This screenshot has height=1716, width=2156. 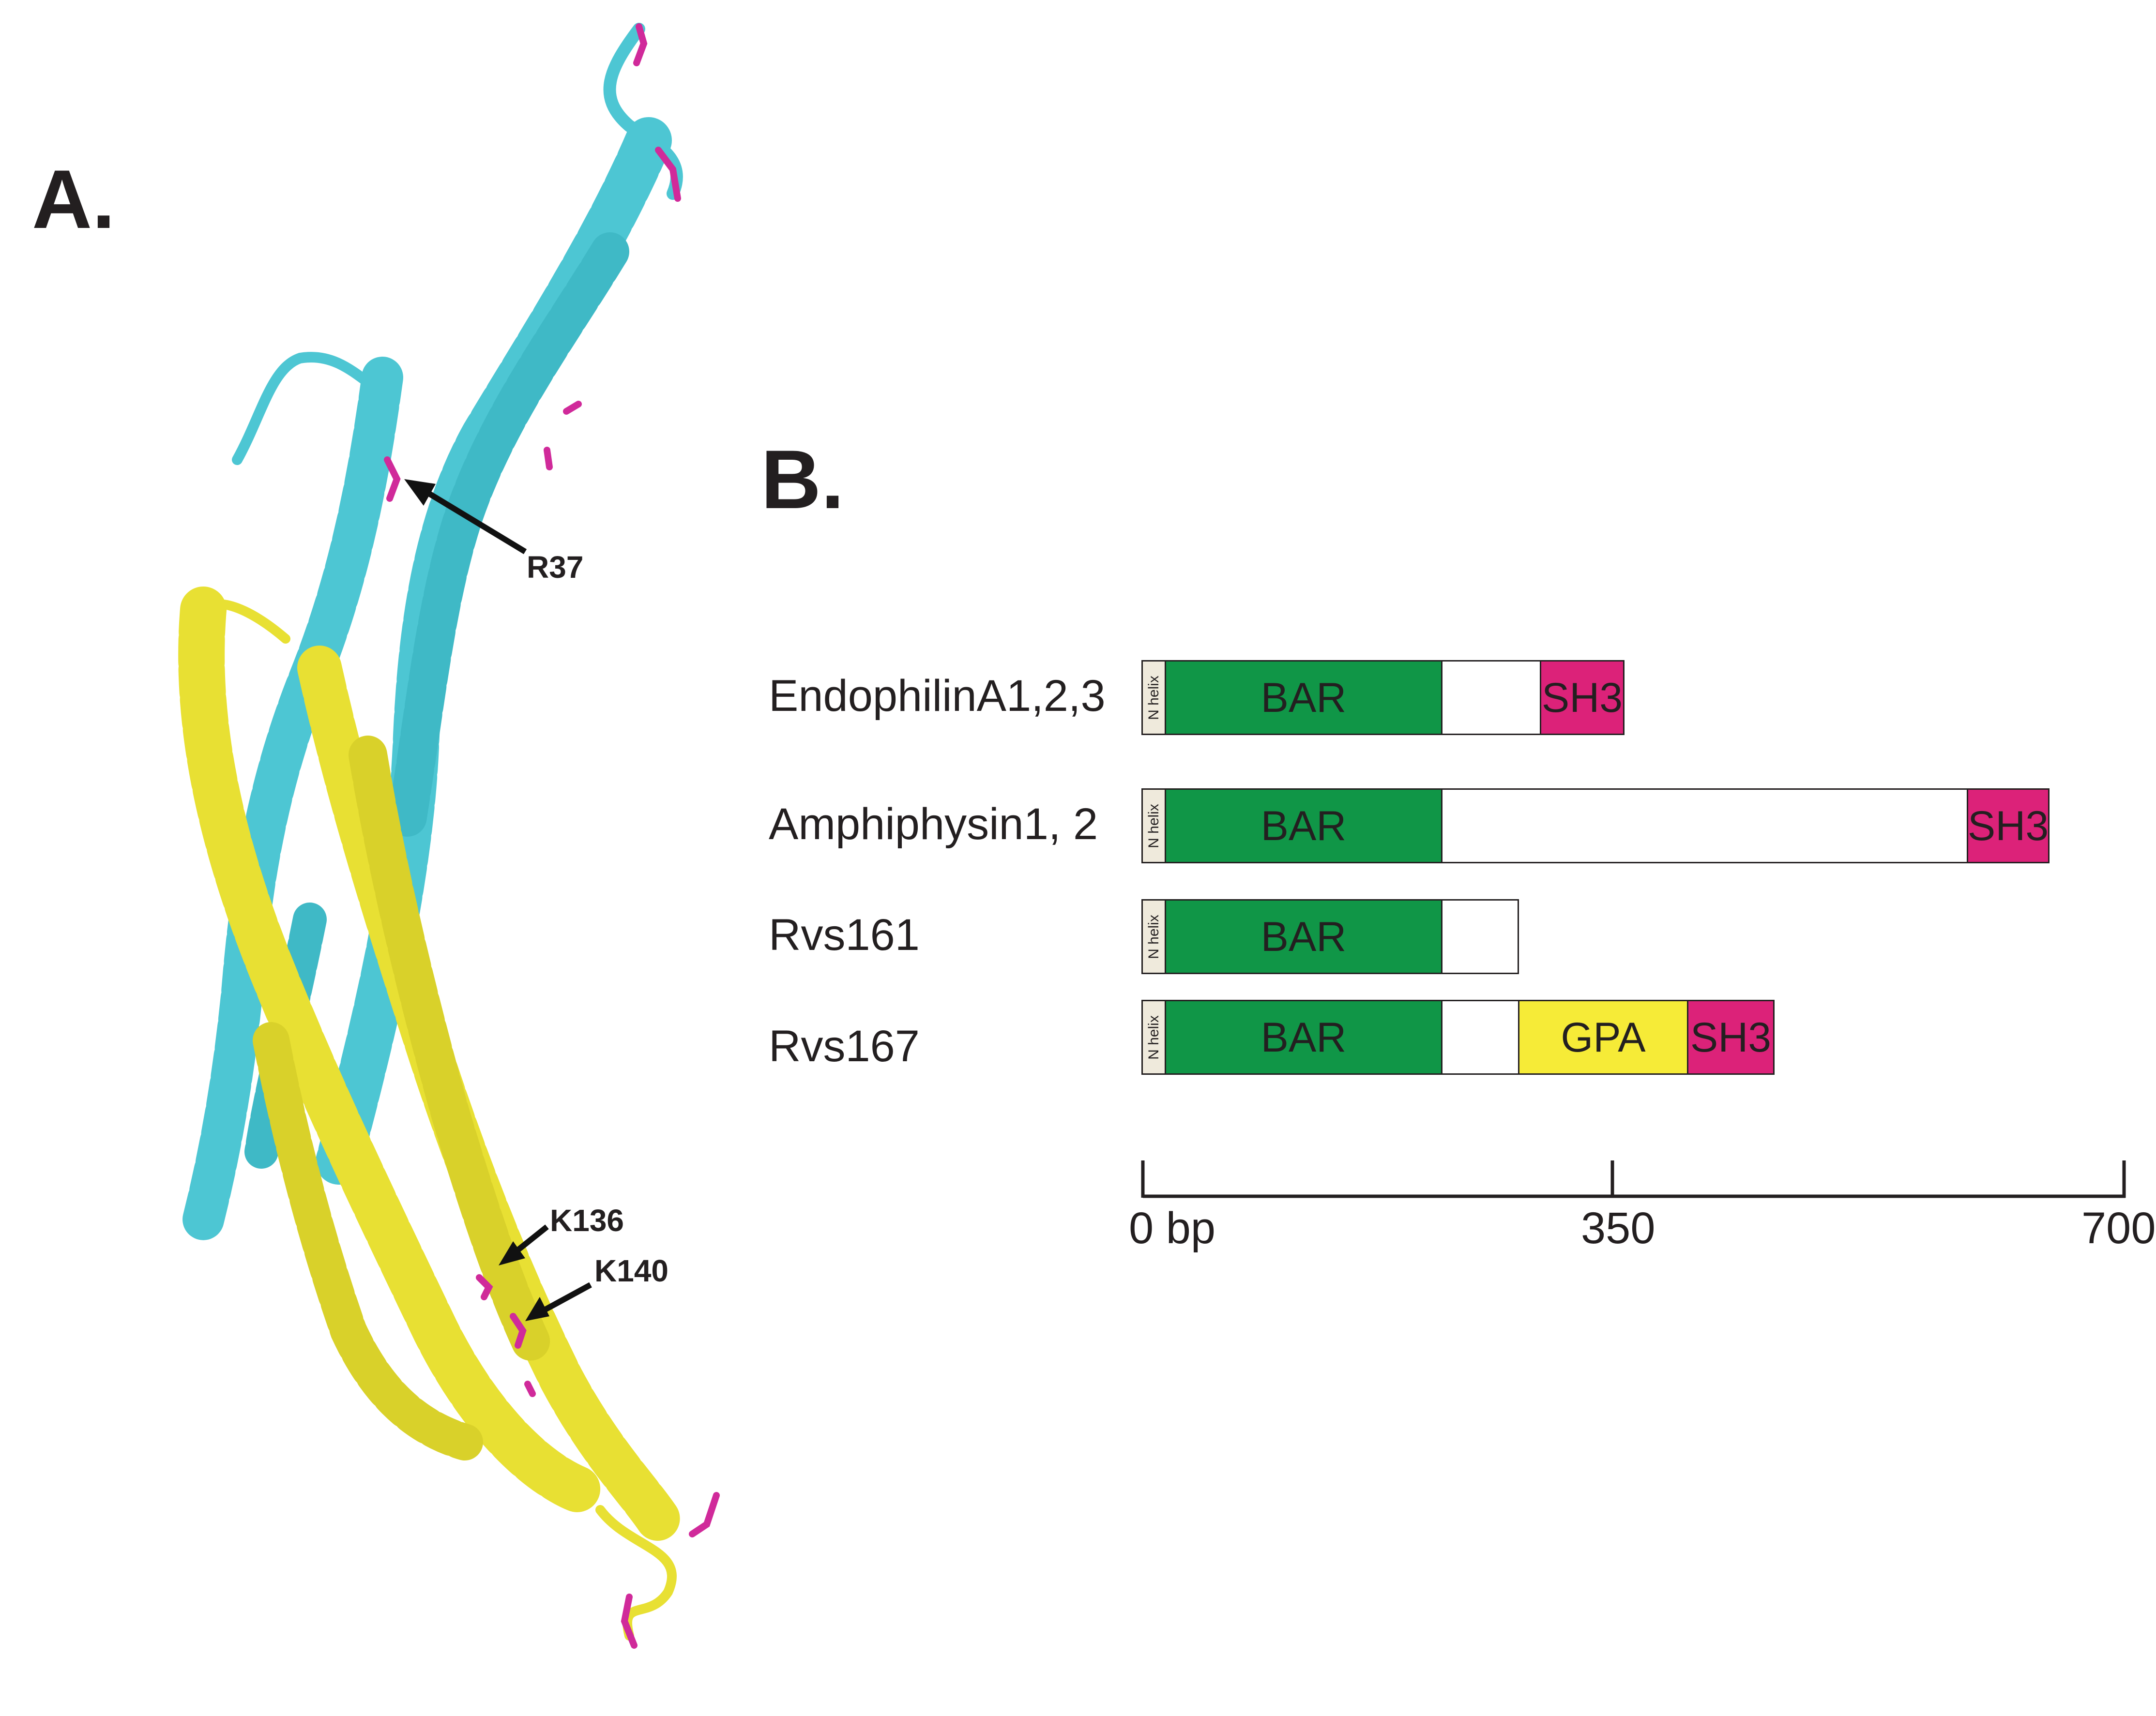 What do you see at coordinates (1458, 1037) in the screenshot?
I see `domain-bar-rvs167: N helix BAR GPA SH3` at bounding box center [1458, 1037].